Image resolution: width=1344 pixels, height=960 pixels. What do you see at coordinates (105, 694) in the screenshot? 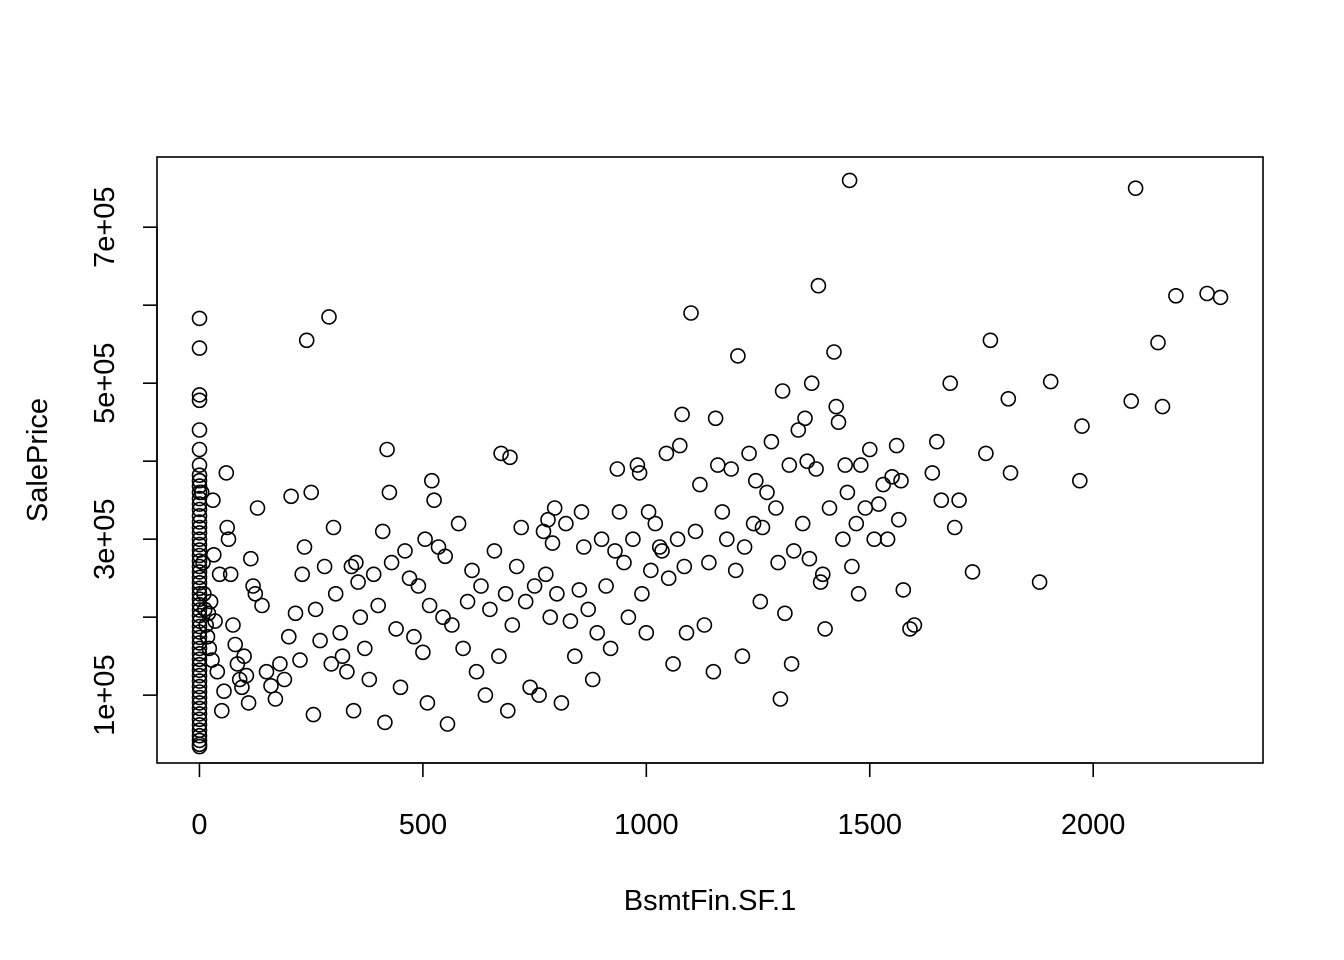
I see `y-tick-label: 1e+05` at bounding box center [105, 694].